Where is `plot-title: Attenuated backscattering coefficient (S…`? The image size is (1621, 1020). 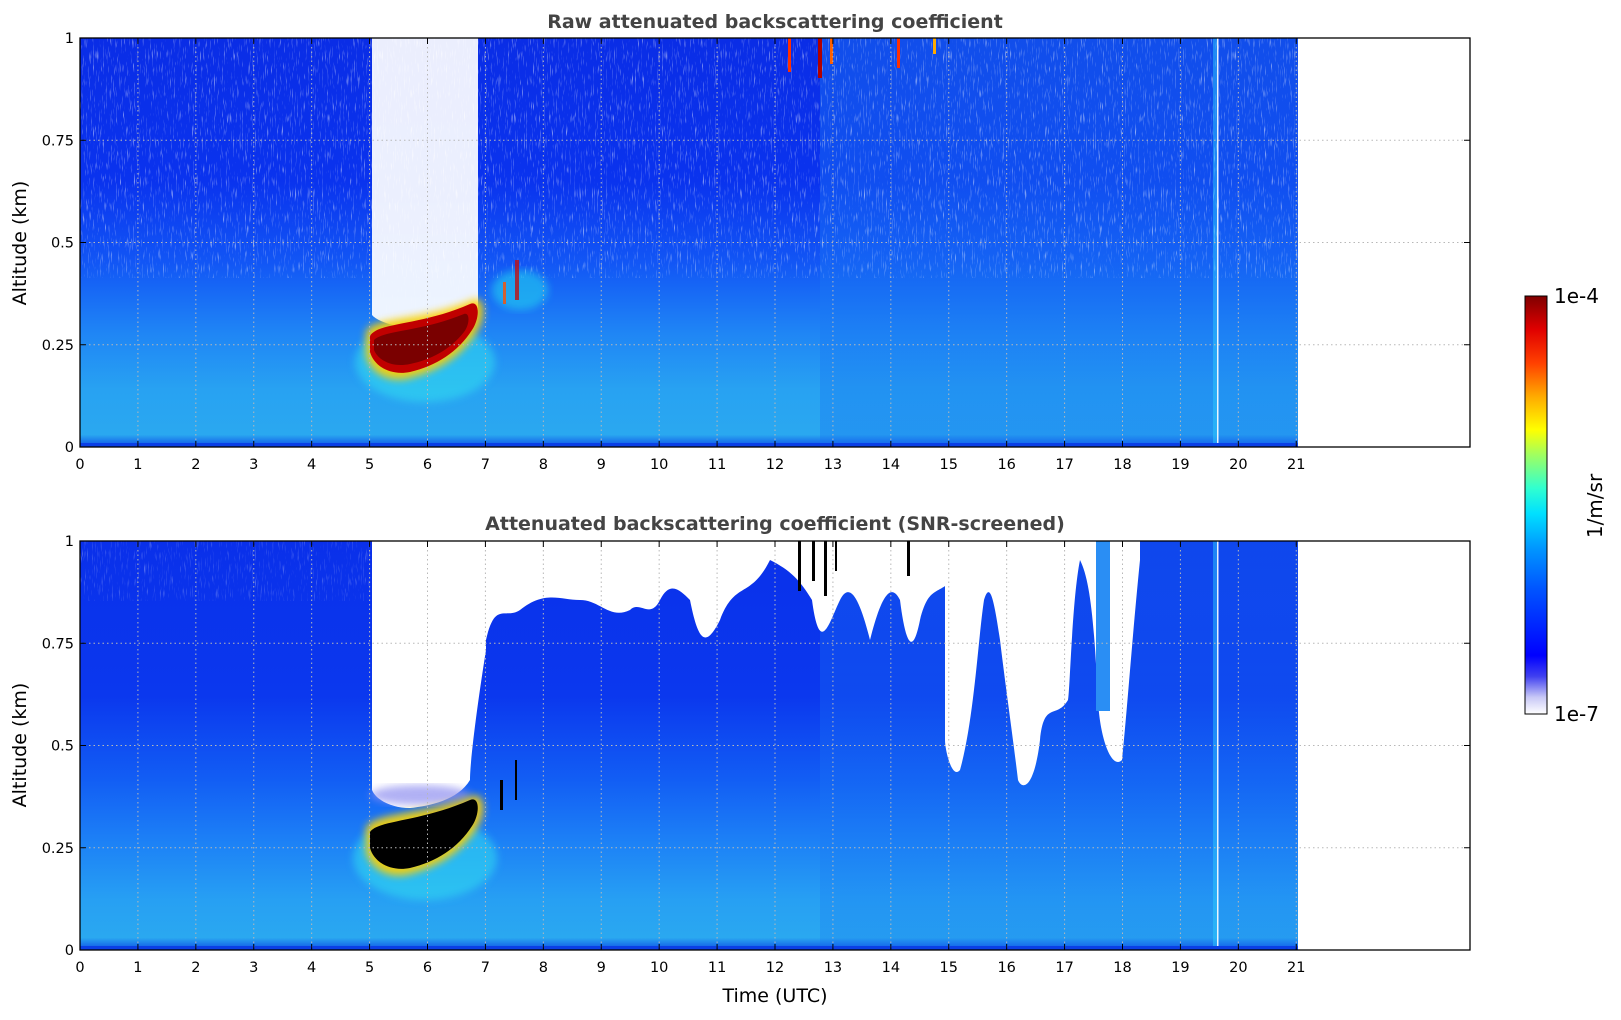
plot-title: Attenuated backscattering coefficient (S… is located at coordinates (775, 524).